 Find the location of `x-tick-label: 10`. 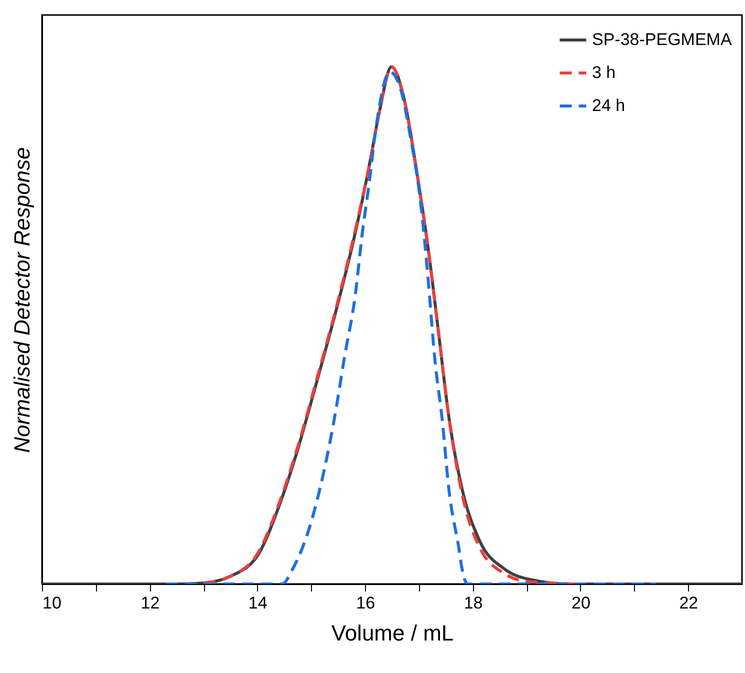

x-tick-label: 10 is located at coordinates (52, 603).